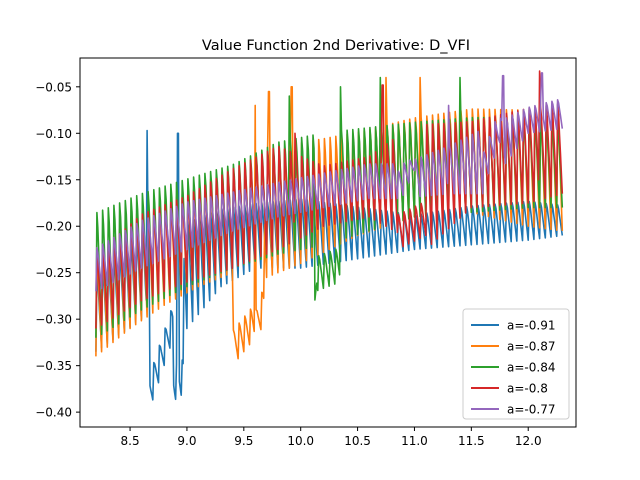 The width and height of the screenshot is (640, 480). What do you see at coordinates (53, 320) in the screenshot?
I see `y-tick-label: −0.30` at bounding box center [53, 320].